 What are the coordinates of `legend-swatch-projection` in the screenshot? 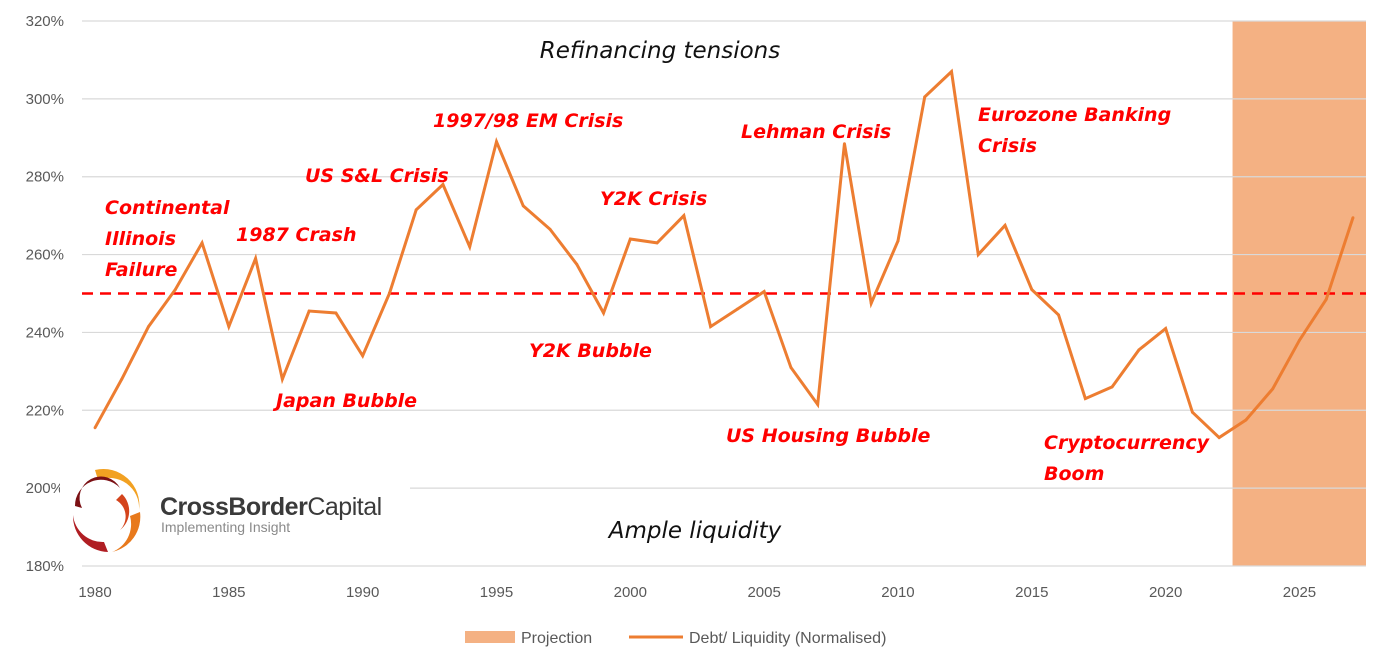 It's located at (490, 637).